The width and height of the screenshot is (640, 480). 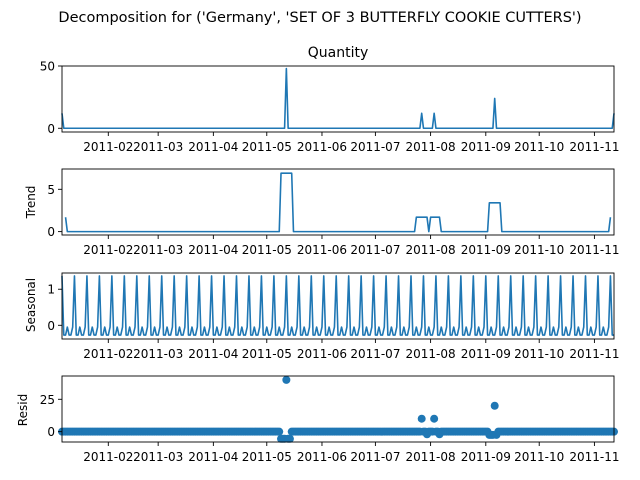 I want to click on y-tick-label: 50, so click(x=47, y=67).